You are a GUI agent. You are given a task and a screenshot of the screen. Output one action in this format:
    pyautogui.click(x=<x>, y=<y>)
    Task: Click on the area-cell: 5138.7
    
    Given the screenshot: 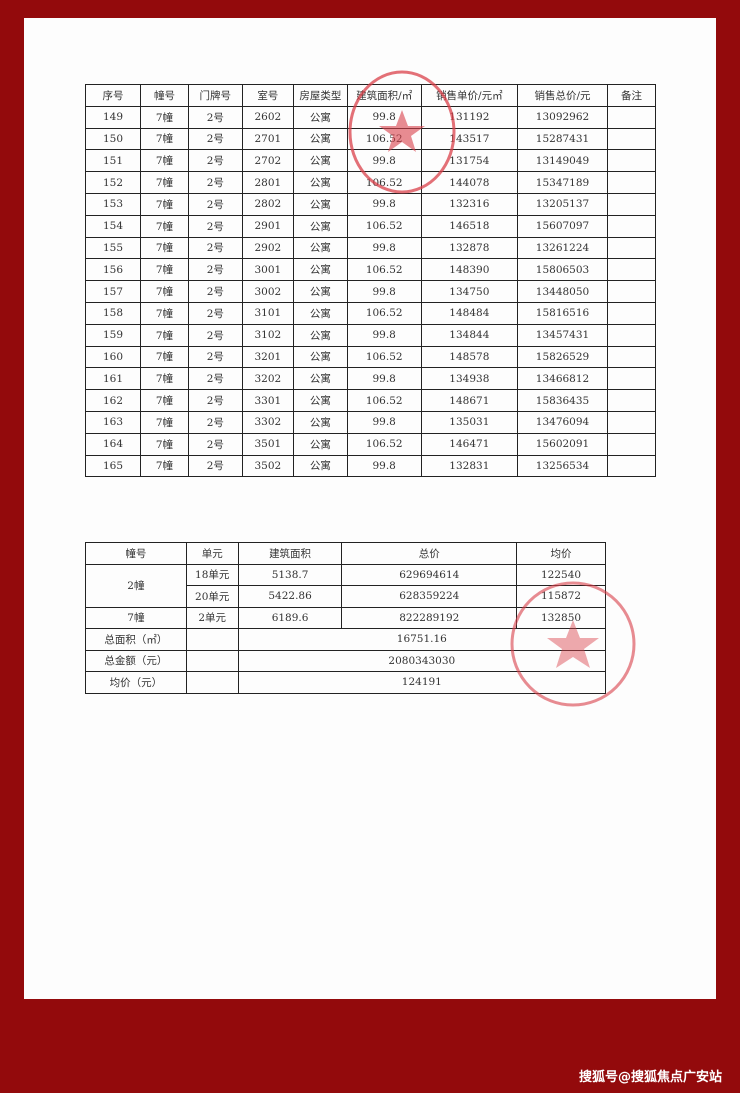 What is the action you would take?
    pyautogui.click(x=290, y=574)
    